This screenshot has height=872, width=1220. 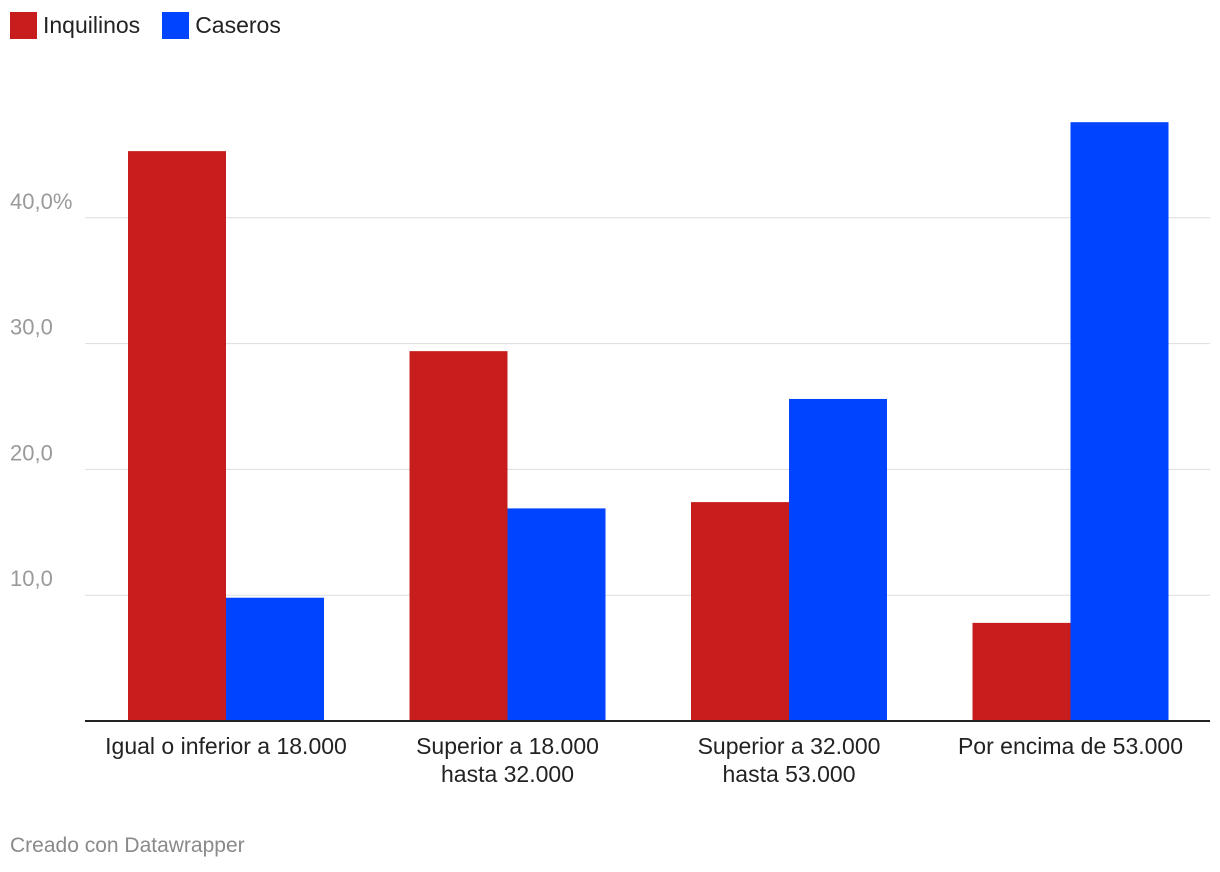 What do you see at coordinates (1070, 746) in the screenshot?
I see `x-category-label: Por encima de 53.000` at bounding box center [1070, 746].